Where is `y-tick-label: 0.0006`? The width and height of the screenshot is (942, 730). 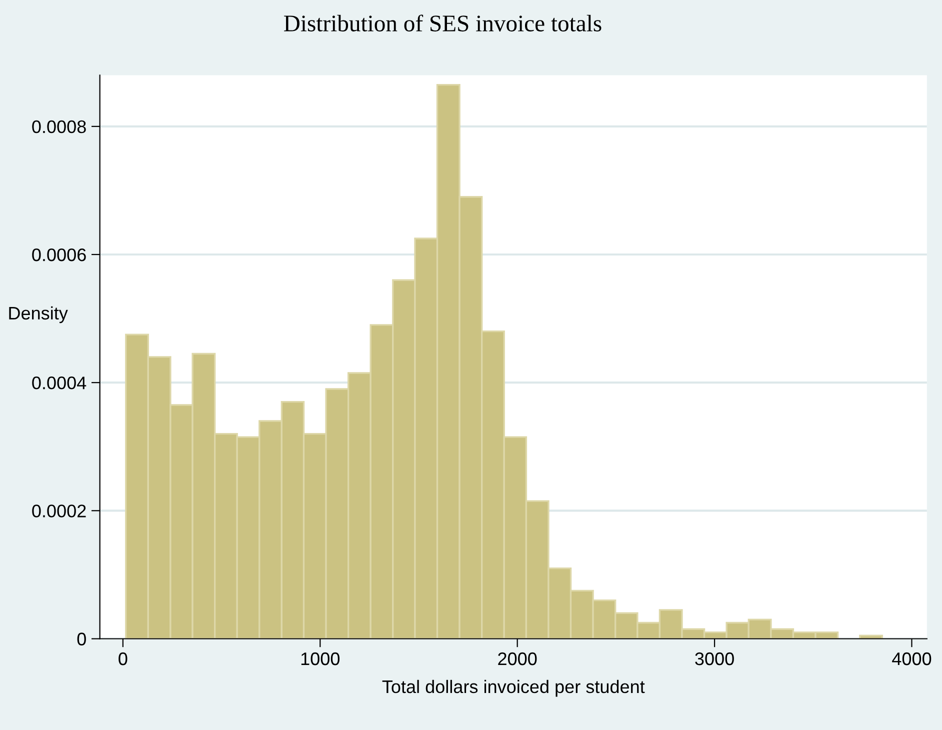
y-tick-label: 0.0006 is located at coordinates (59, 255).